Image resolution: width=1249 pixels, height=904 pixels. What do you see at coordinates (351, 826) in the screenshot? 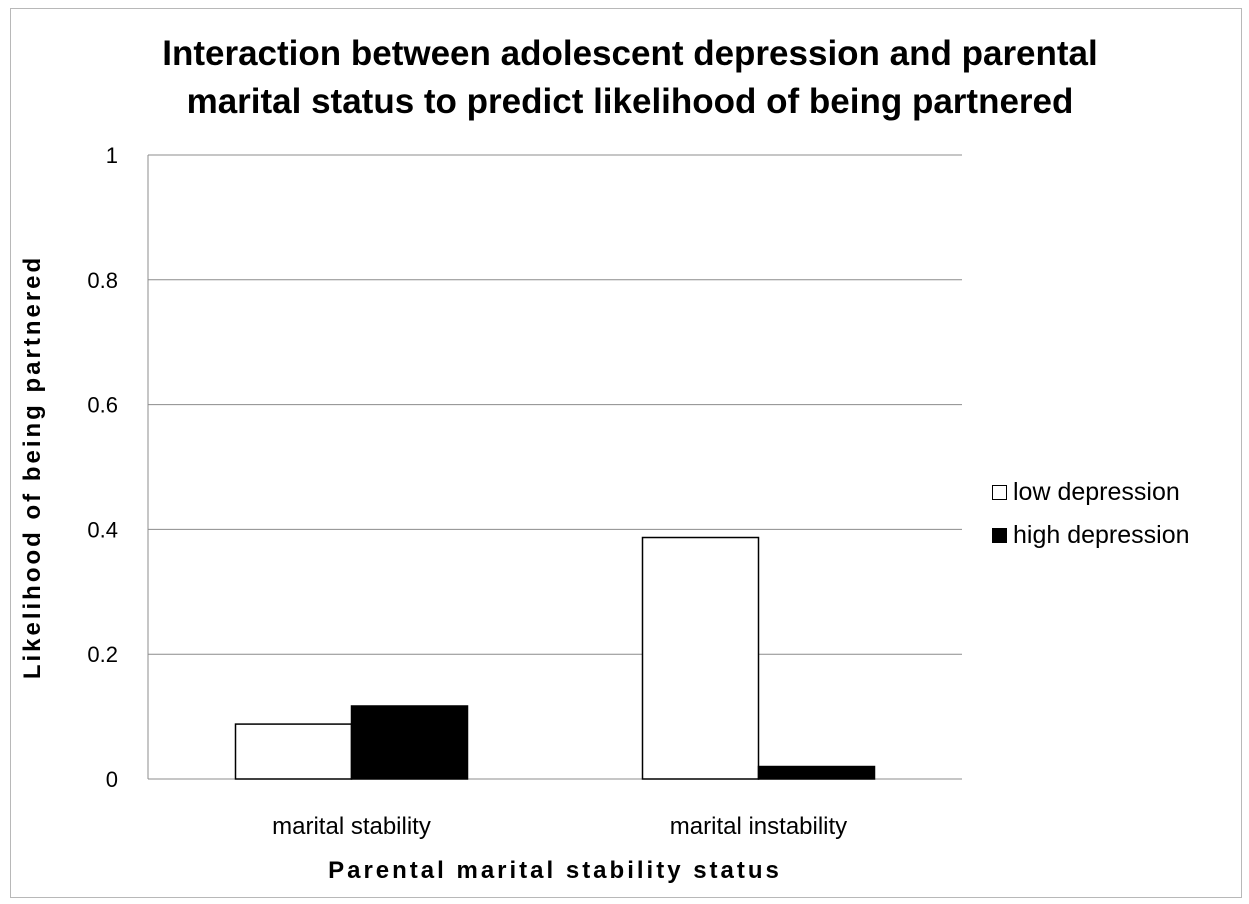
I see `x-tick-label: marital stability` at bounding box center [351, 826].